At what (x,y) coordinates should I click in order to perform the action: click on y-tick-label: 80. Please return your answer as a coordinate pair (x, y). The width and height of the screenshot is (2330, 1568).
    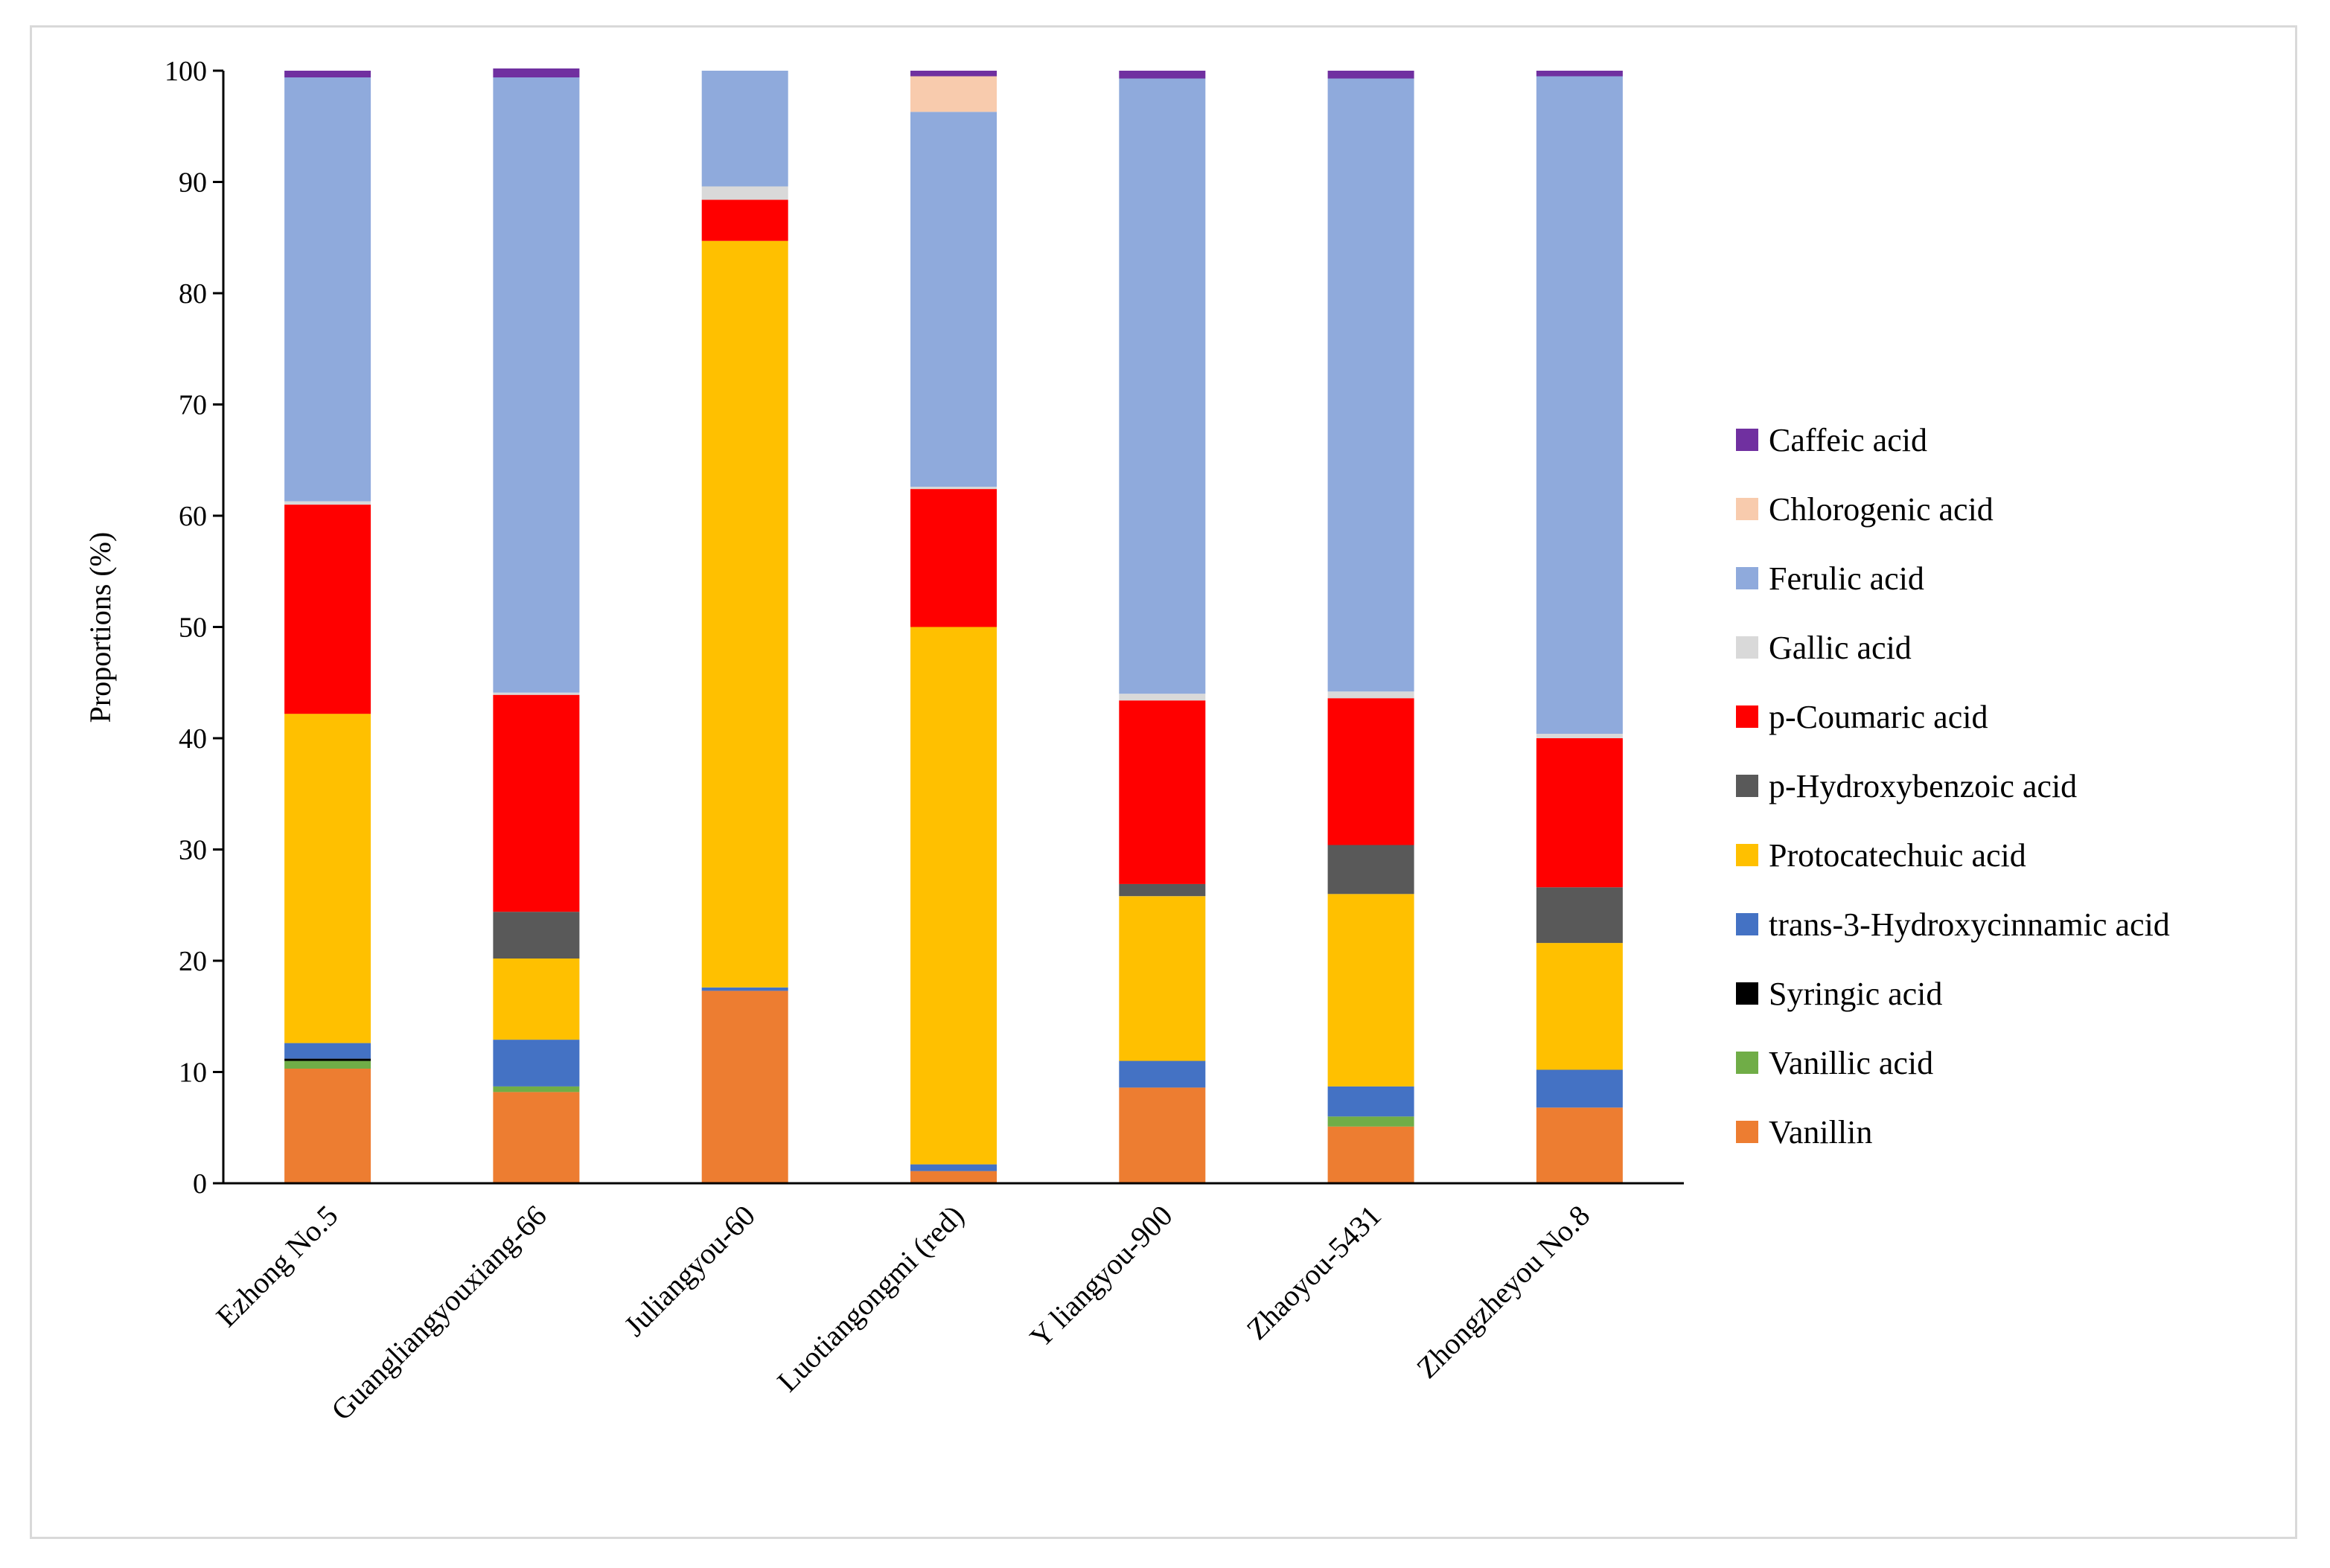
    Looking at the image, I should click on (193, 294).